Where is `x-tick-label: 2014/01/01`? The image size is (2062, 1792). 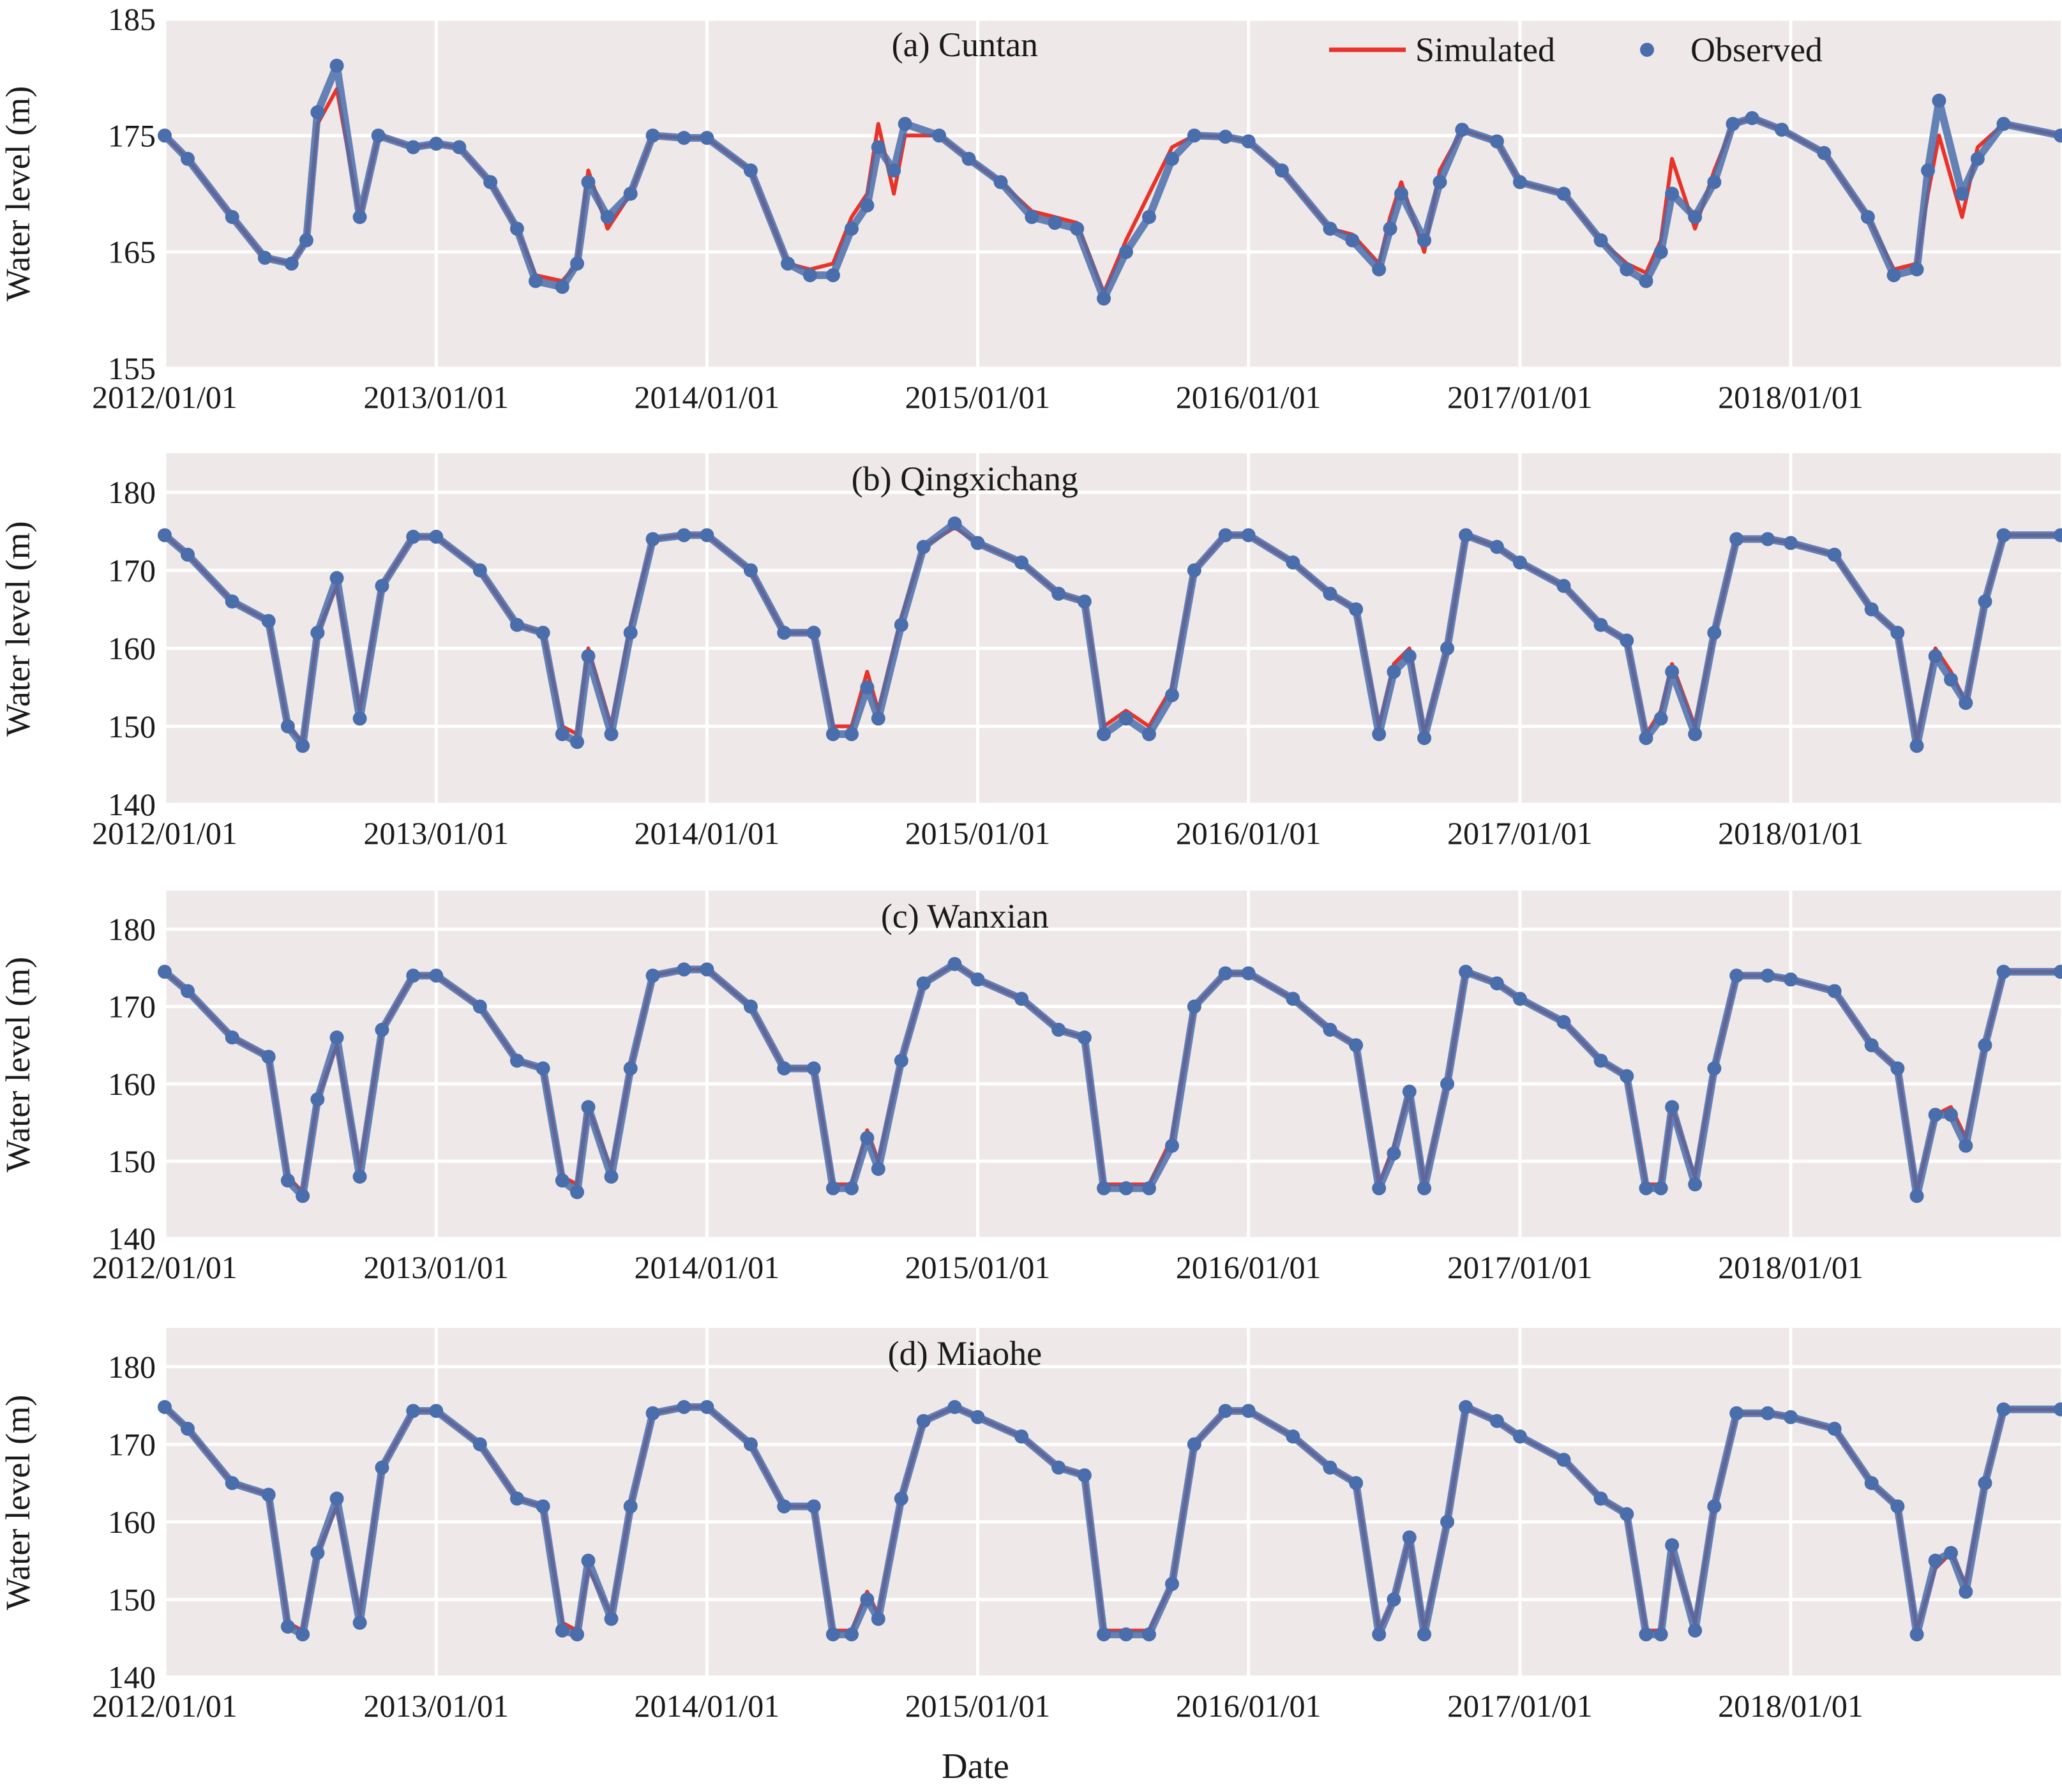 x-tick-label: 2014/01/01 is located at coordinates (707, 1267).